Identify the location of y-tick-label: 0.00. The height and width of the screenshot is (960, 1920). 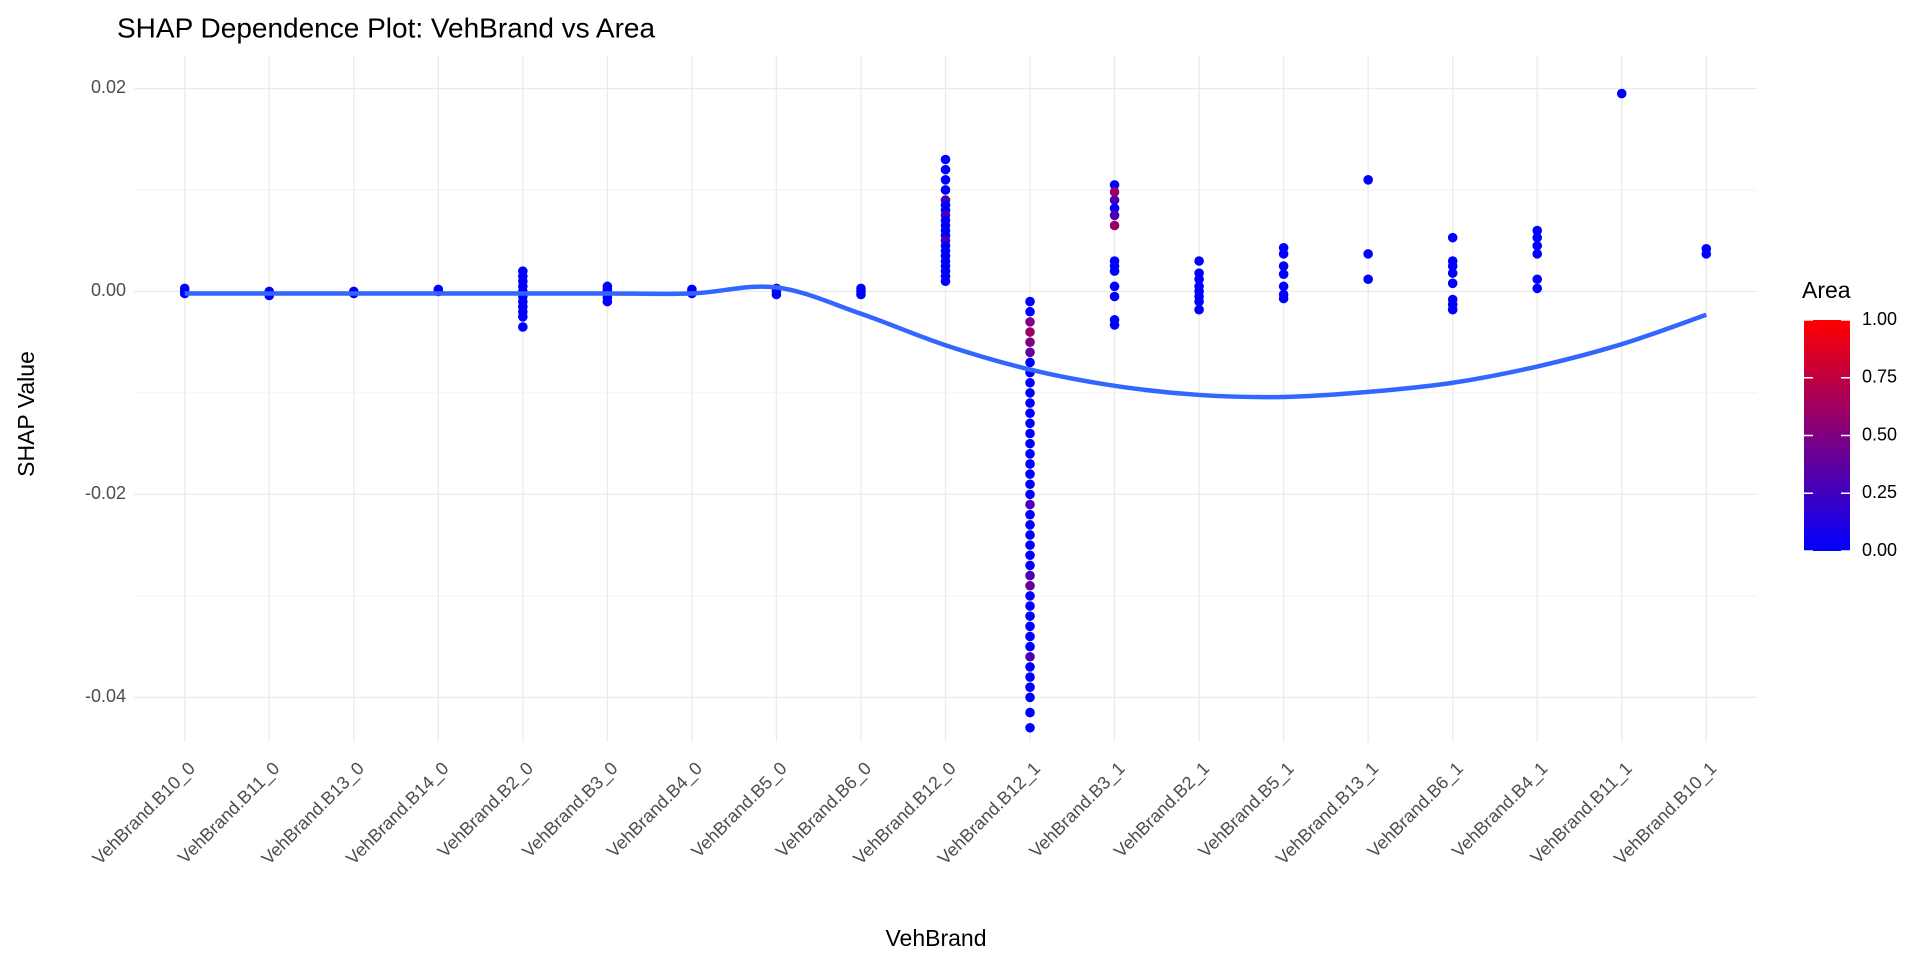
(108, 290).